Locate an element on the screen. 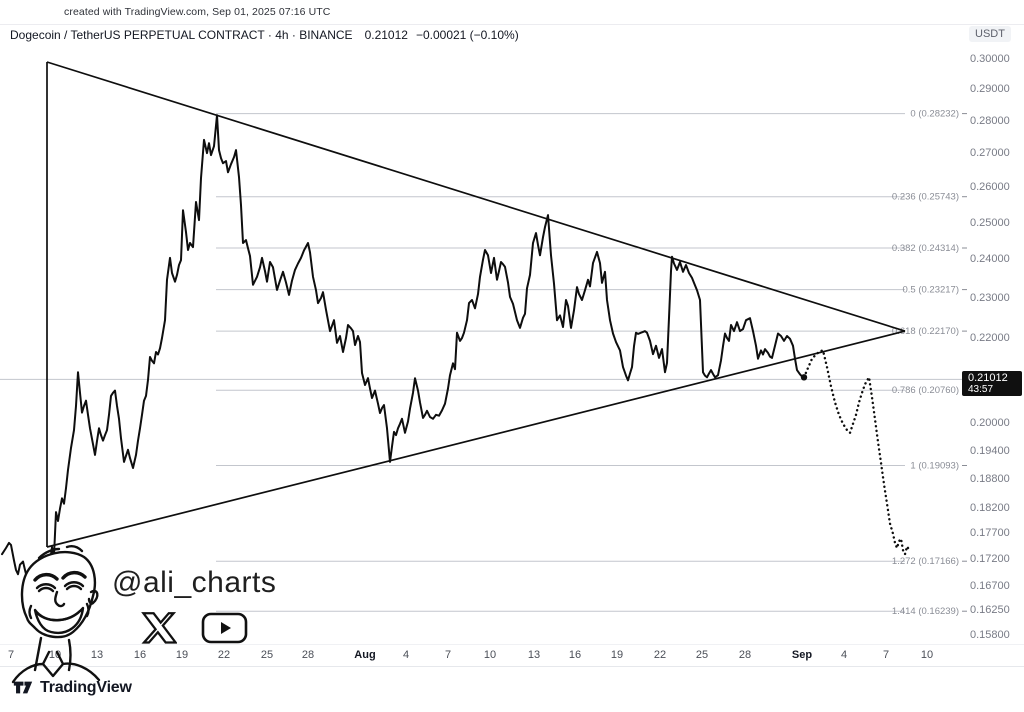 Image resolution: width=1024 pixels, height=712 pixels. fib-level-label: 0.618 (0.22170) is located at coordinates (925, 331).